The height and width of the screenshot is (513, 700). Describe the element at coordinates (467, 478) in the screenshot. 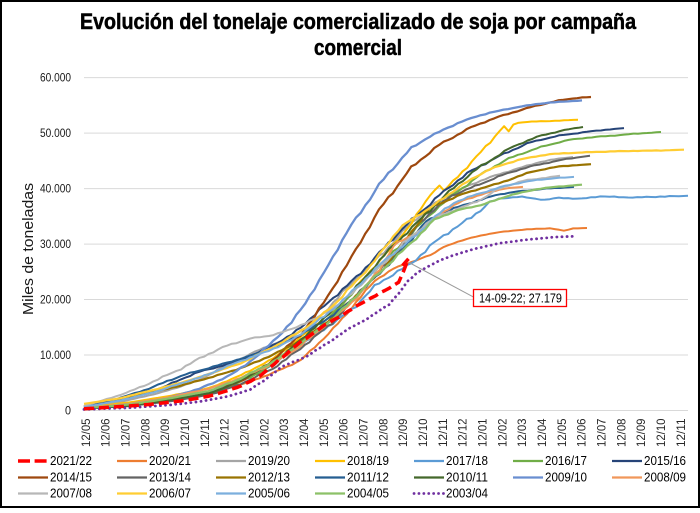

I see `svg-text: 2010/11` at that location.